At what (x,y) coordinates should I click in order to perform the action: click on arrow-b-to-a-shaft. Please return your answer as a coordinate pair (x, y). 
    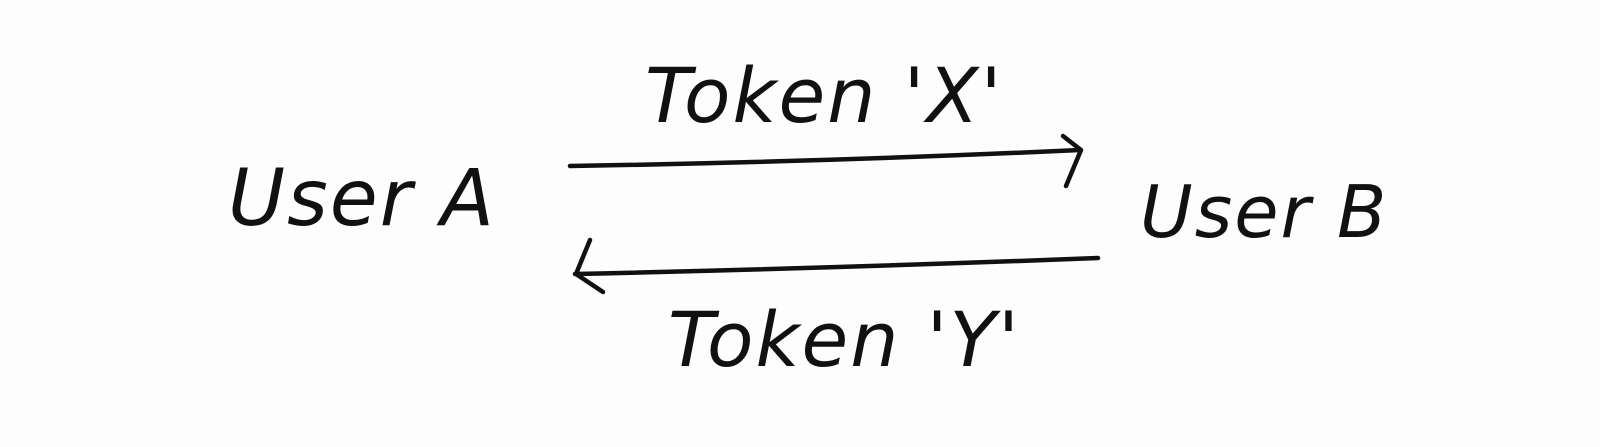
    Looking at the image, I should click on (836, 266).